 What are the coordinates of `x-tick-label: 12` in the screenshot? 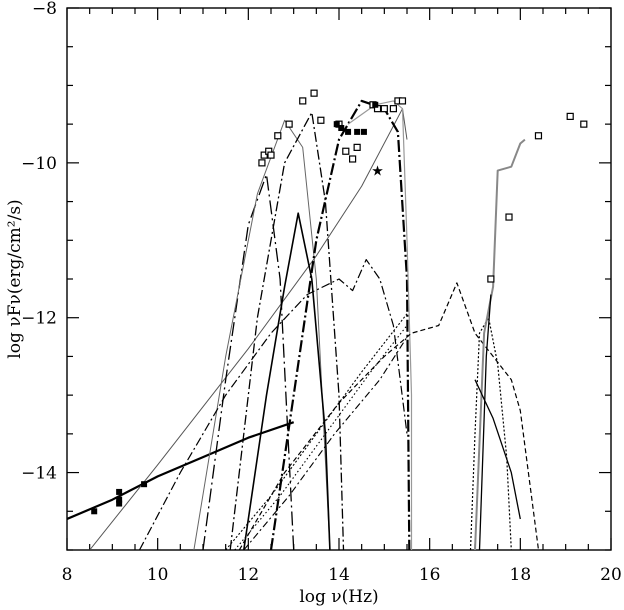 It's located at (249, 575).